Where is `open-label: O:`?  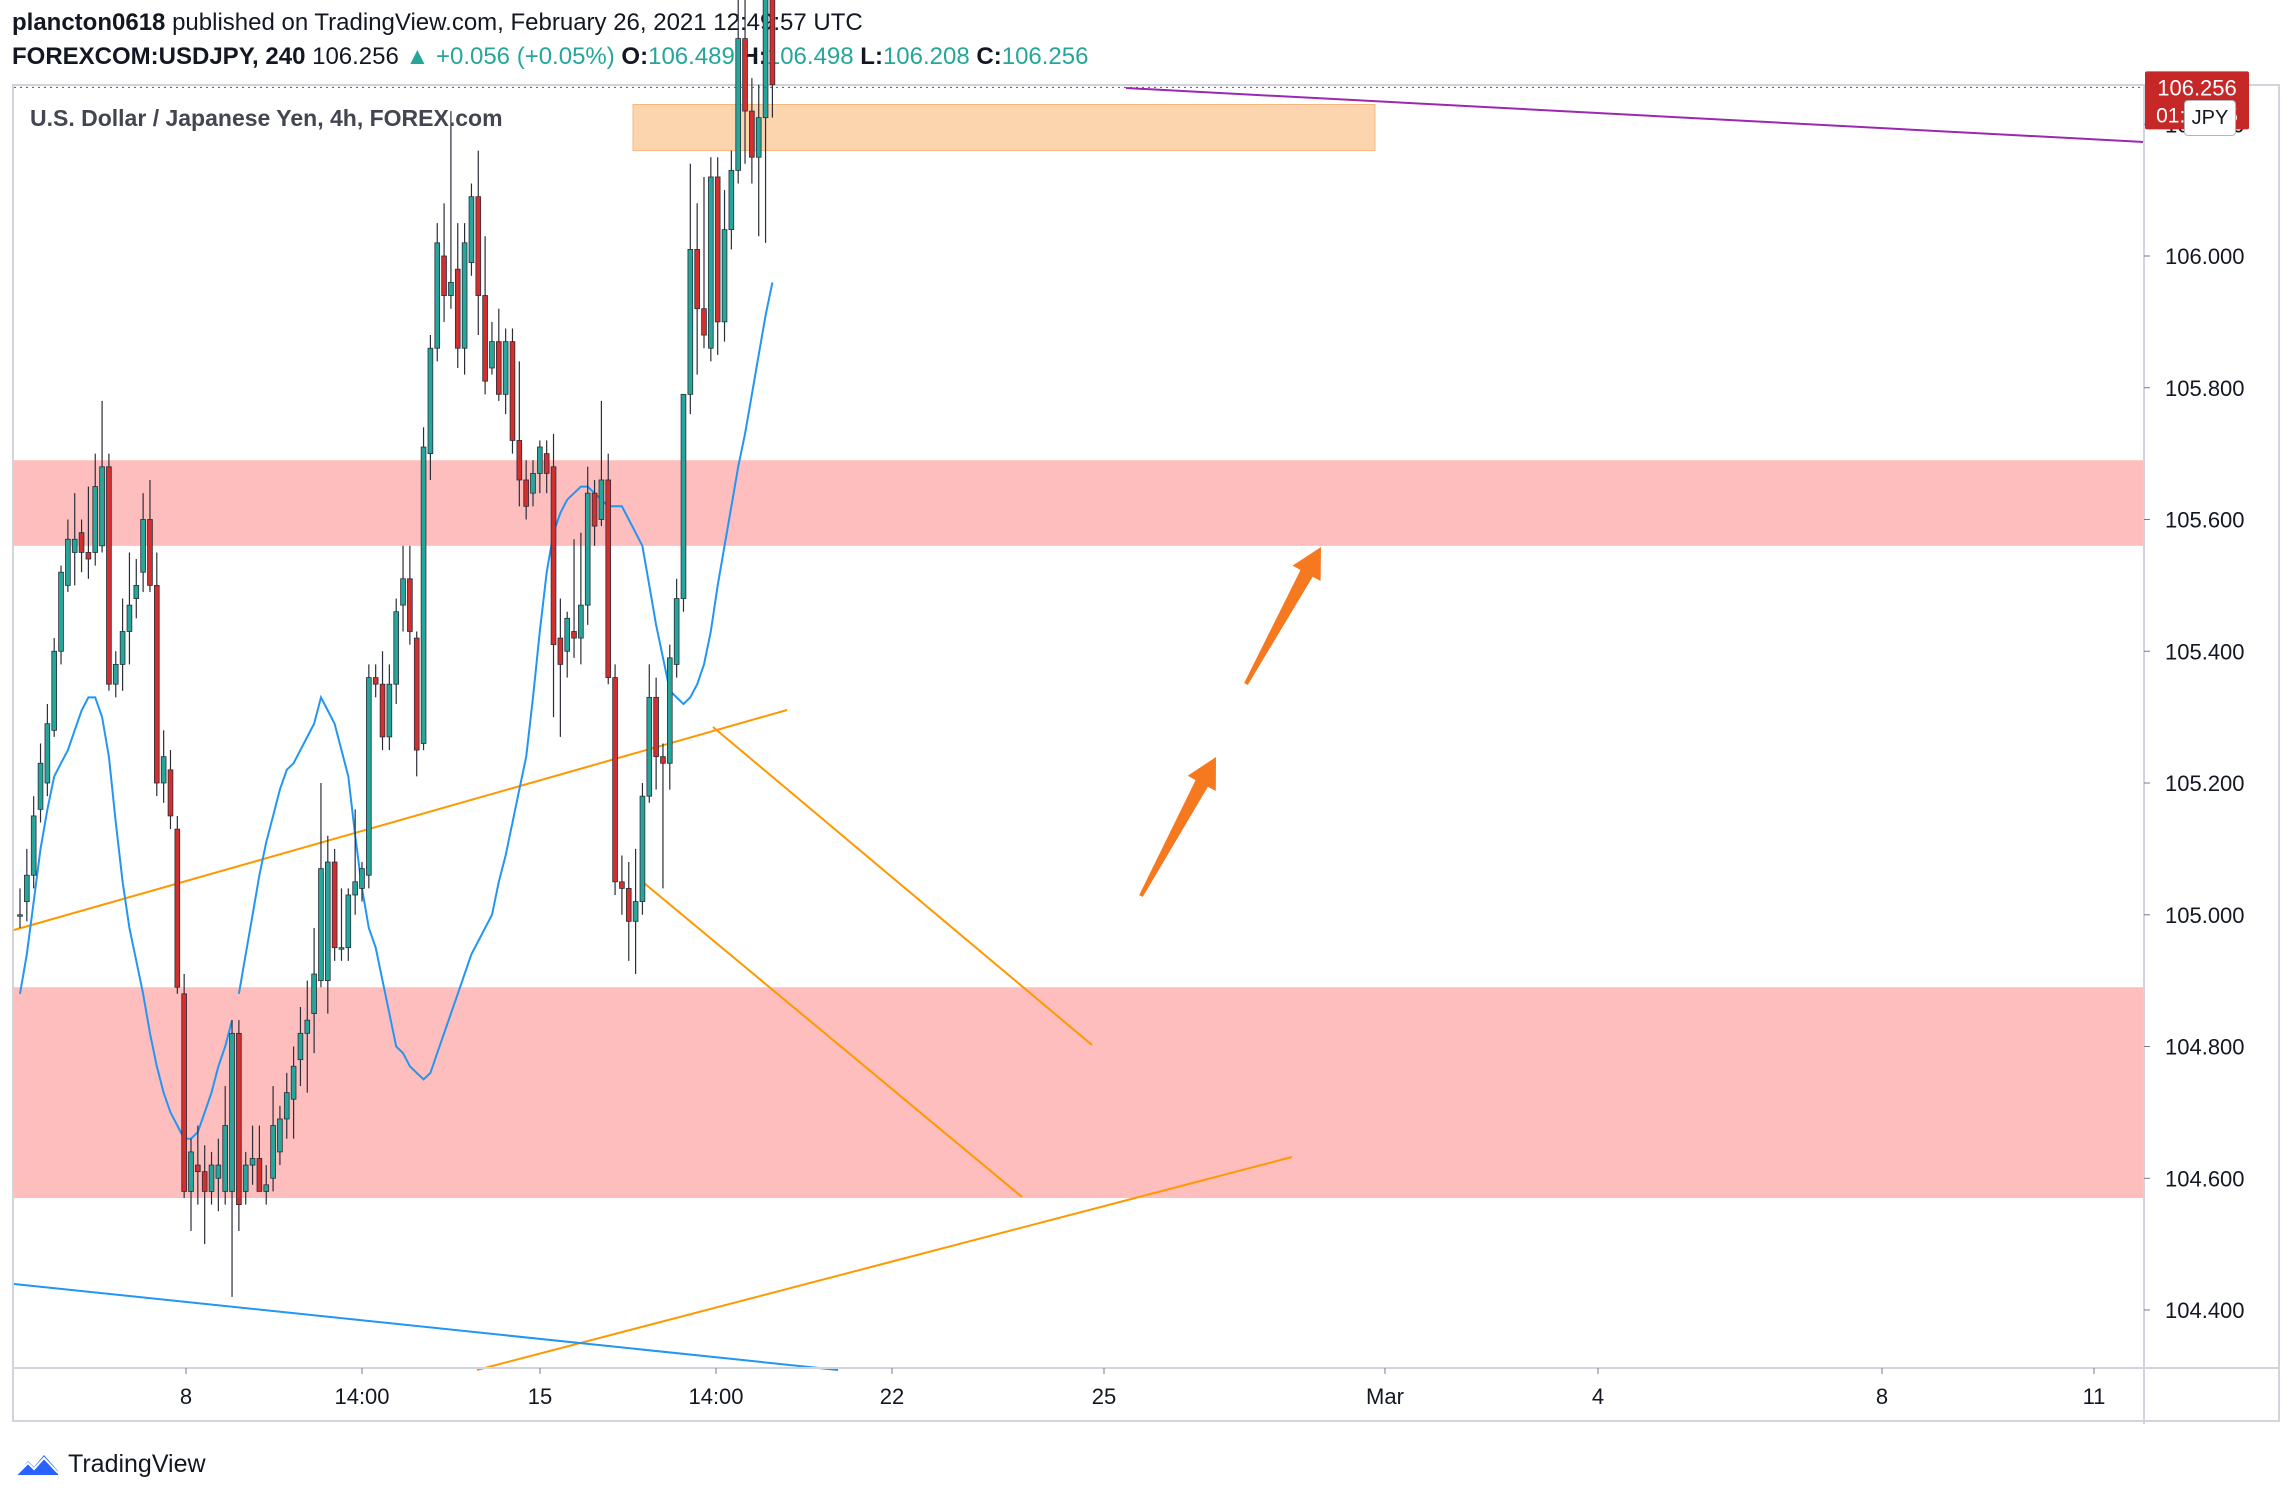 open-label: O: is located at coordinates (635, 56).